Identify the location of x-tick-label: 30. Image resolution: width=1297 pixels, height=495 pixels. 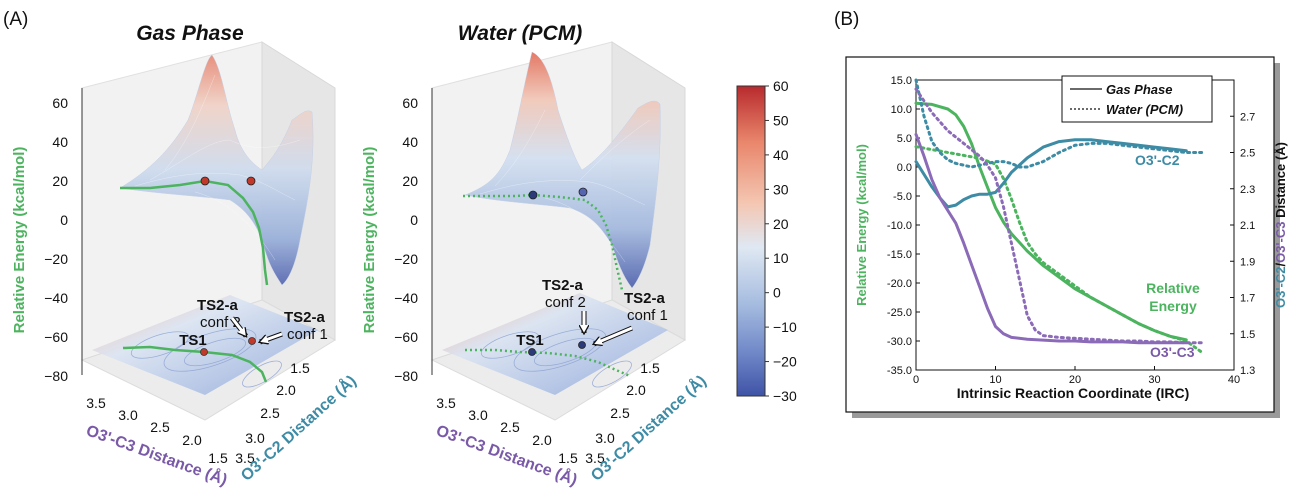
(1154, 380).